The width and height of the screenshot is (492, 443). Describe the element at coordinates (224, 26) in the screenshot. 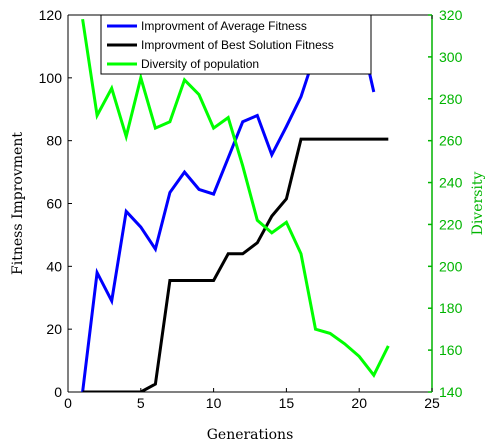

I see `legend-entry-1: Improvment of Average Fitness` at that location.